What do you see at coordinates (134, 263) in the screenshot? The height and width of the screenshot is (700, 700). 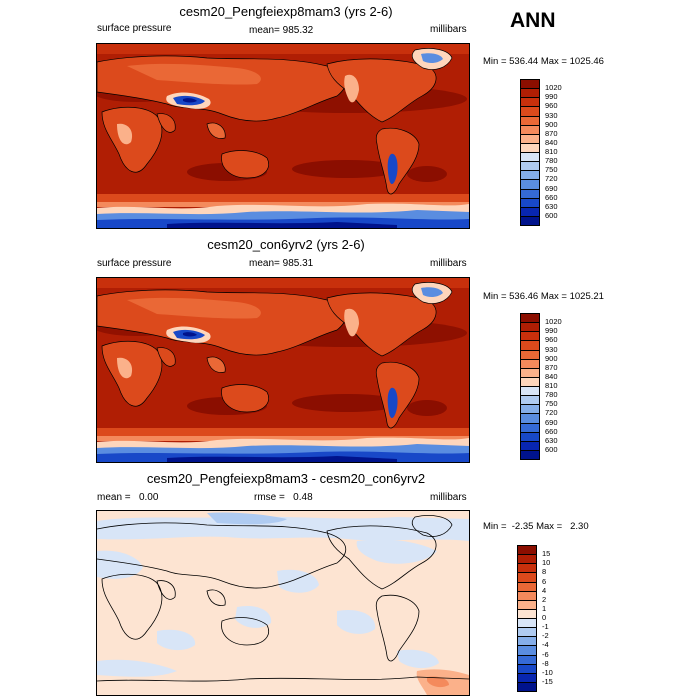 I see `panel-2-variable-label: surface pressure` at bounding box center [134, 263].